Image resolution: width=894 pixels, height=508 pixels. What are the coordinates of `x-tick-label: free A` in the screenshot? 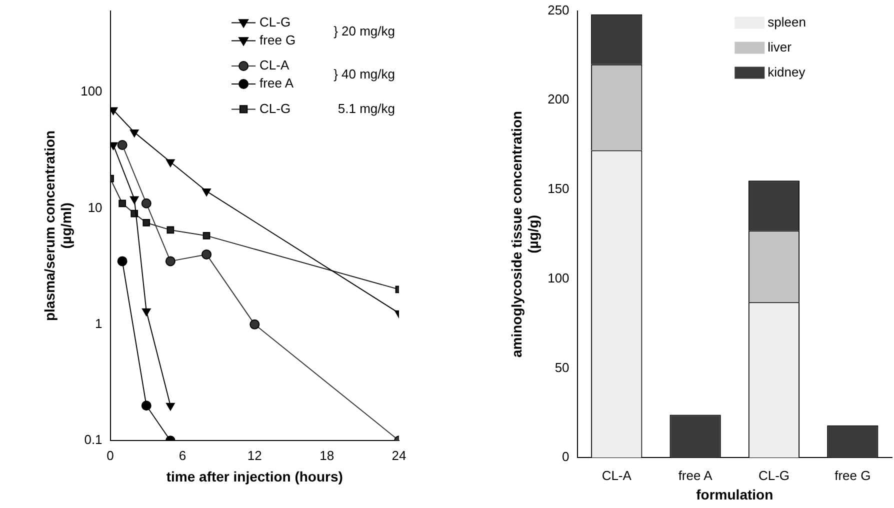 It's located at (695, 475).